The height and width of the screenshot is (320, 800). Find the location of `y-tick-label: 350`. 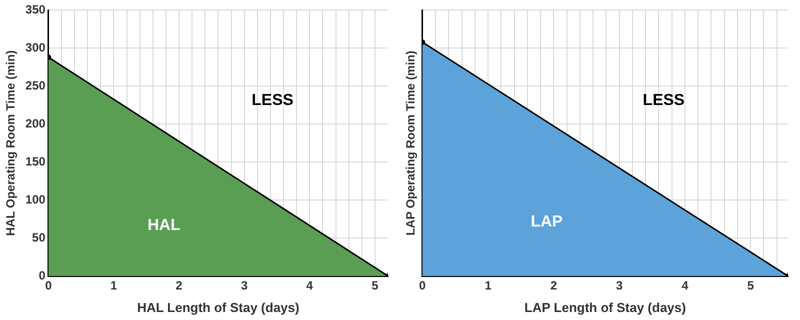

y-tick-label: 350 is located at coordinates (35, 9).